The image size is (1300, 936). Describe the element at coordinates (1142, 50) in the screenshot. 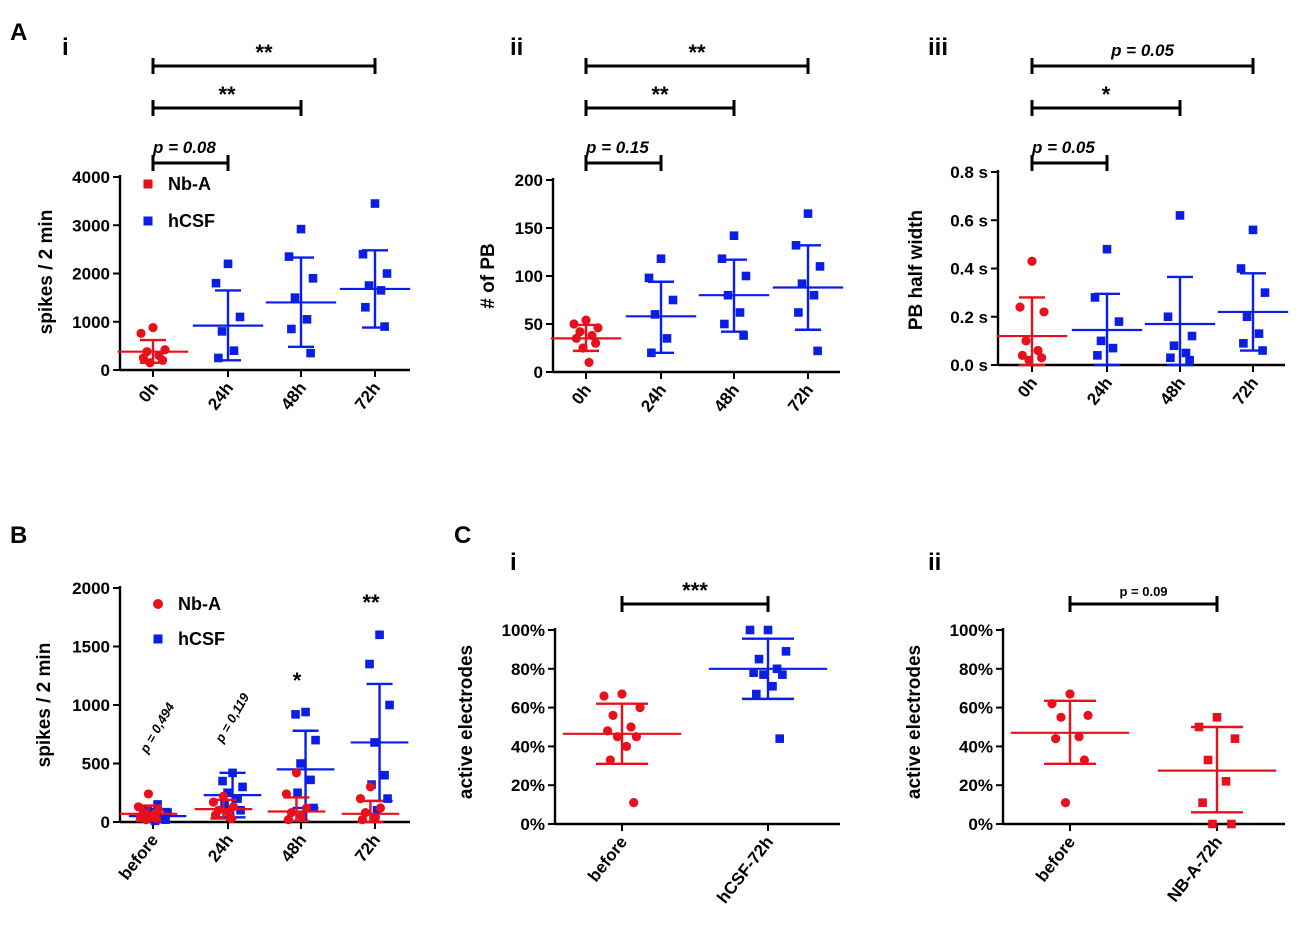

I see `significance-label: p = 0.05` at that location.